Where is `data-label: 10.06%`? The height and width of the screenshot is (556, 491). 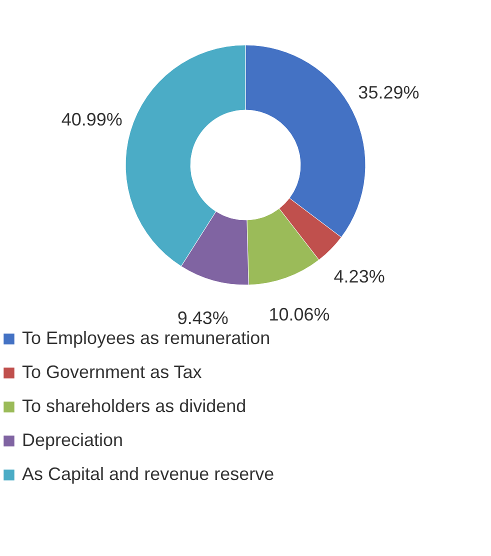 data-label: 10.06% is located at coordinates (299, 314).